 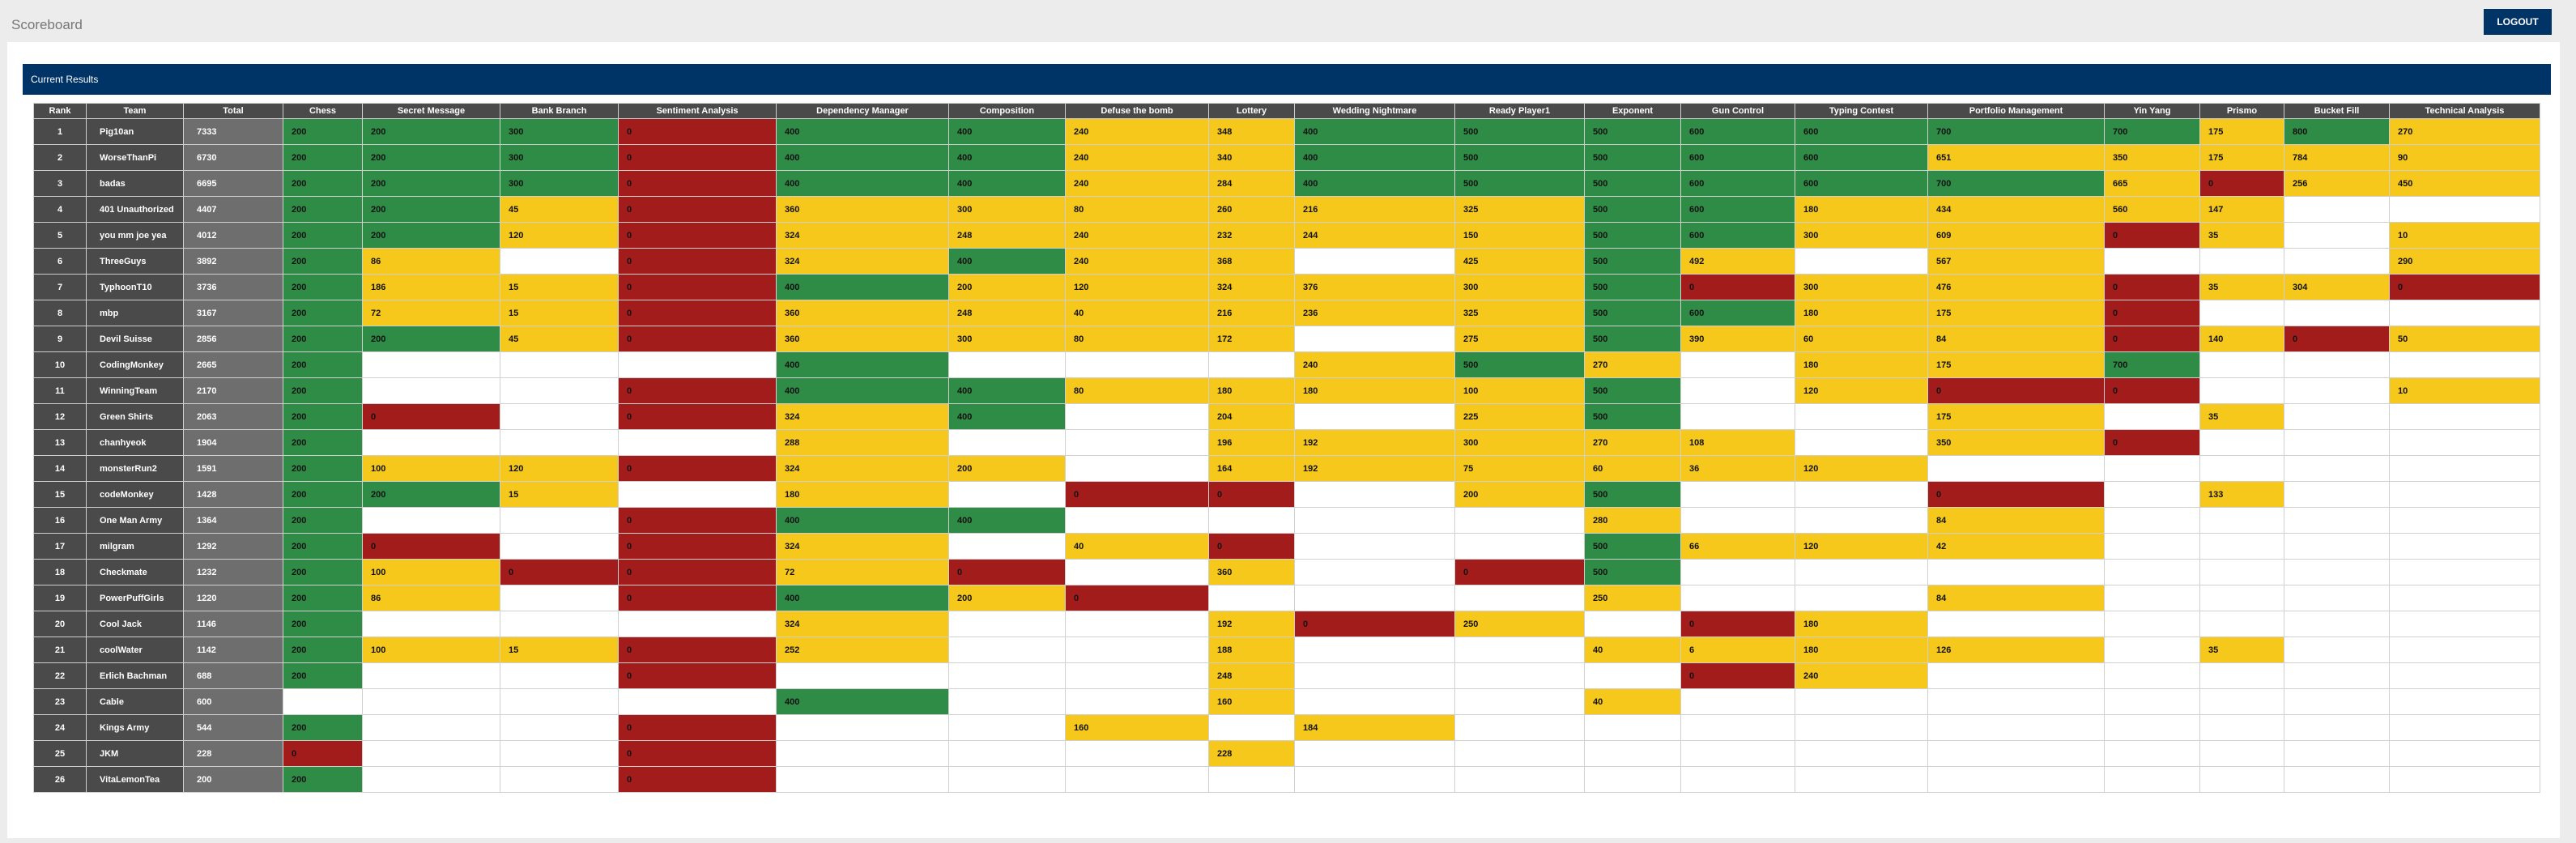 What do you see at coordinates (1007, 598) in the screenshot?
I see `score-cell-composition: 200` at bounding box center [1007, 598].